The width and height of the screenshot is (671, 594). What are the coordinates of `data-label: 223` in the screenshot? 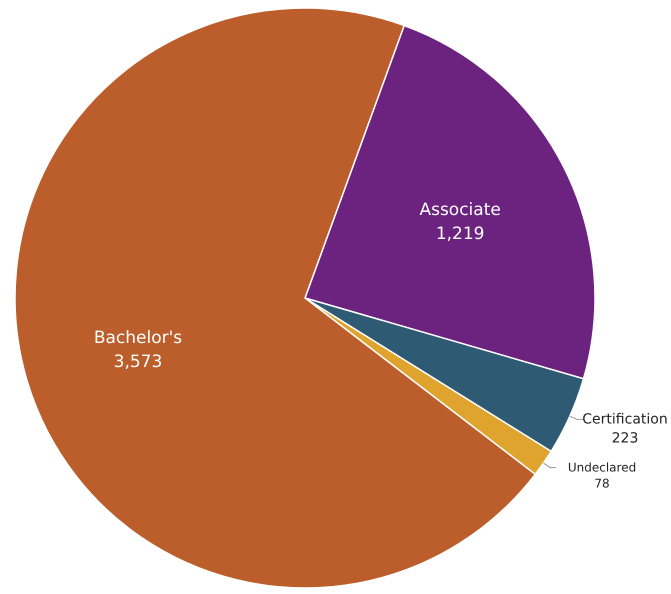 It's located at (625, 438).